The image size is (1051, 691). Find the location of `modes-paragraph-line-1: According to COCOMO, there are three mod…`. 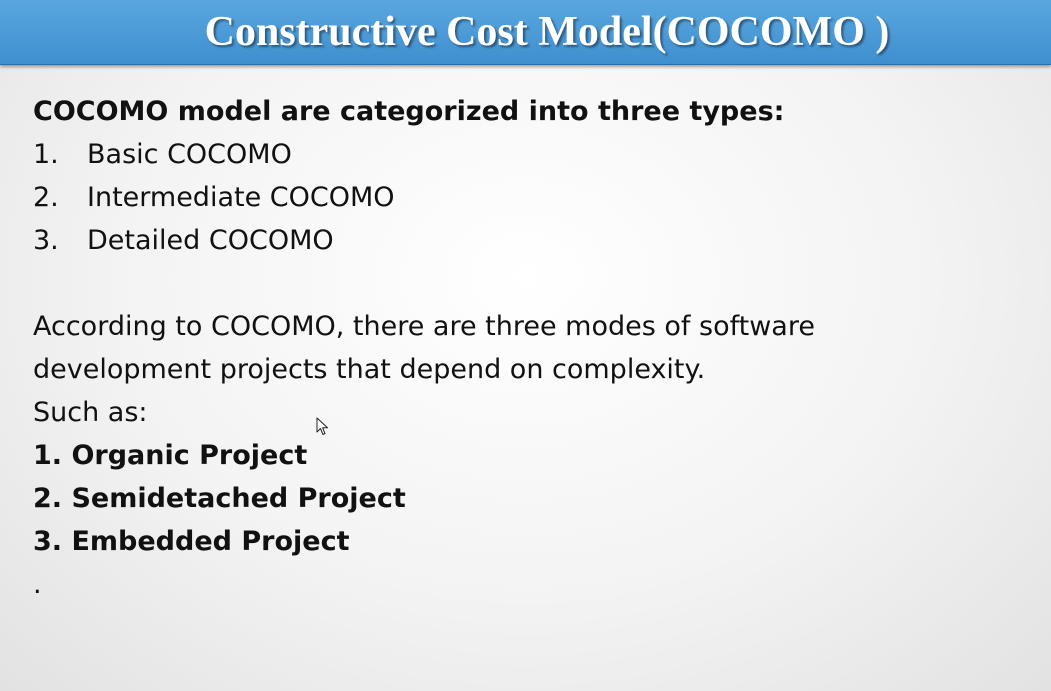

modes-paragraph-line-1: According to COCOMO, there are three mod… is located at coordinates (424, 326).